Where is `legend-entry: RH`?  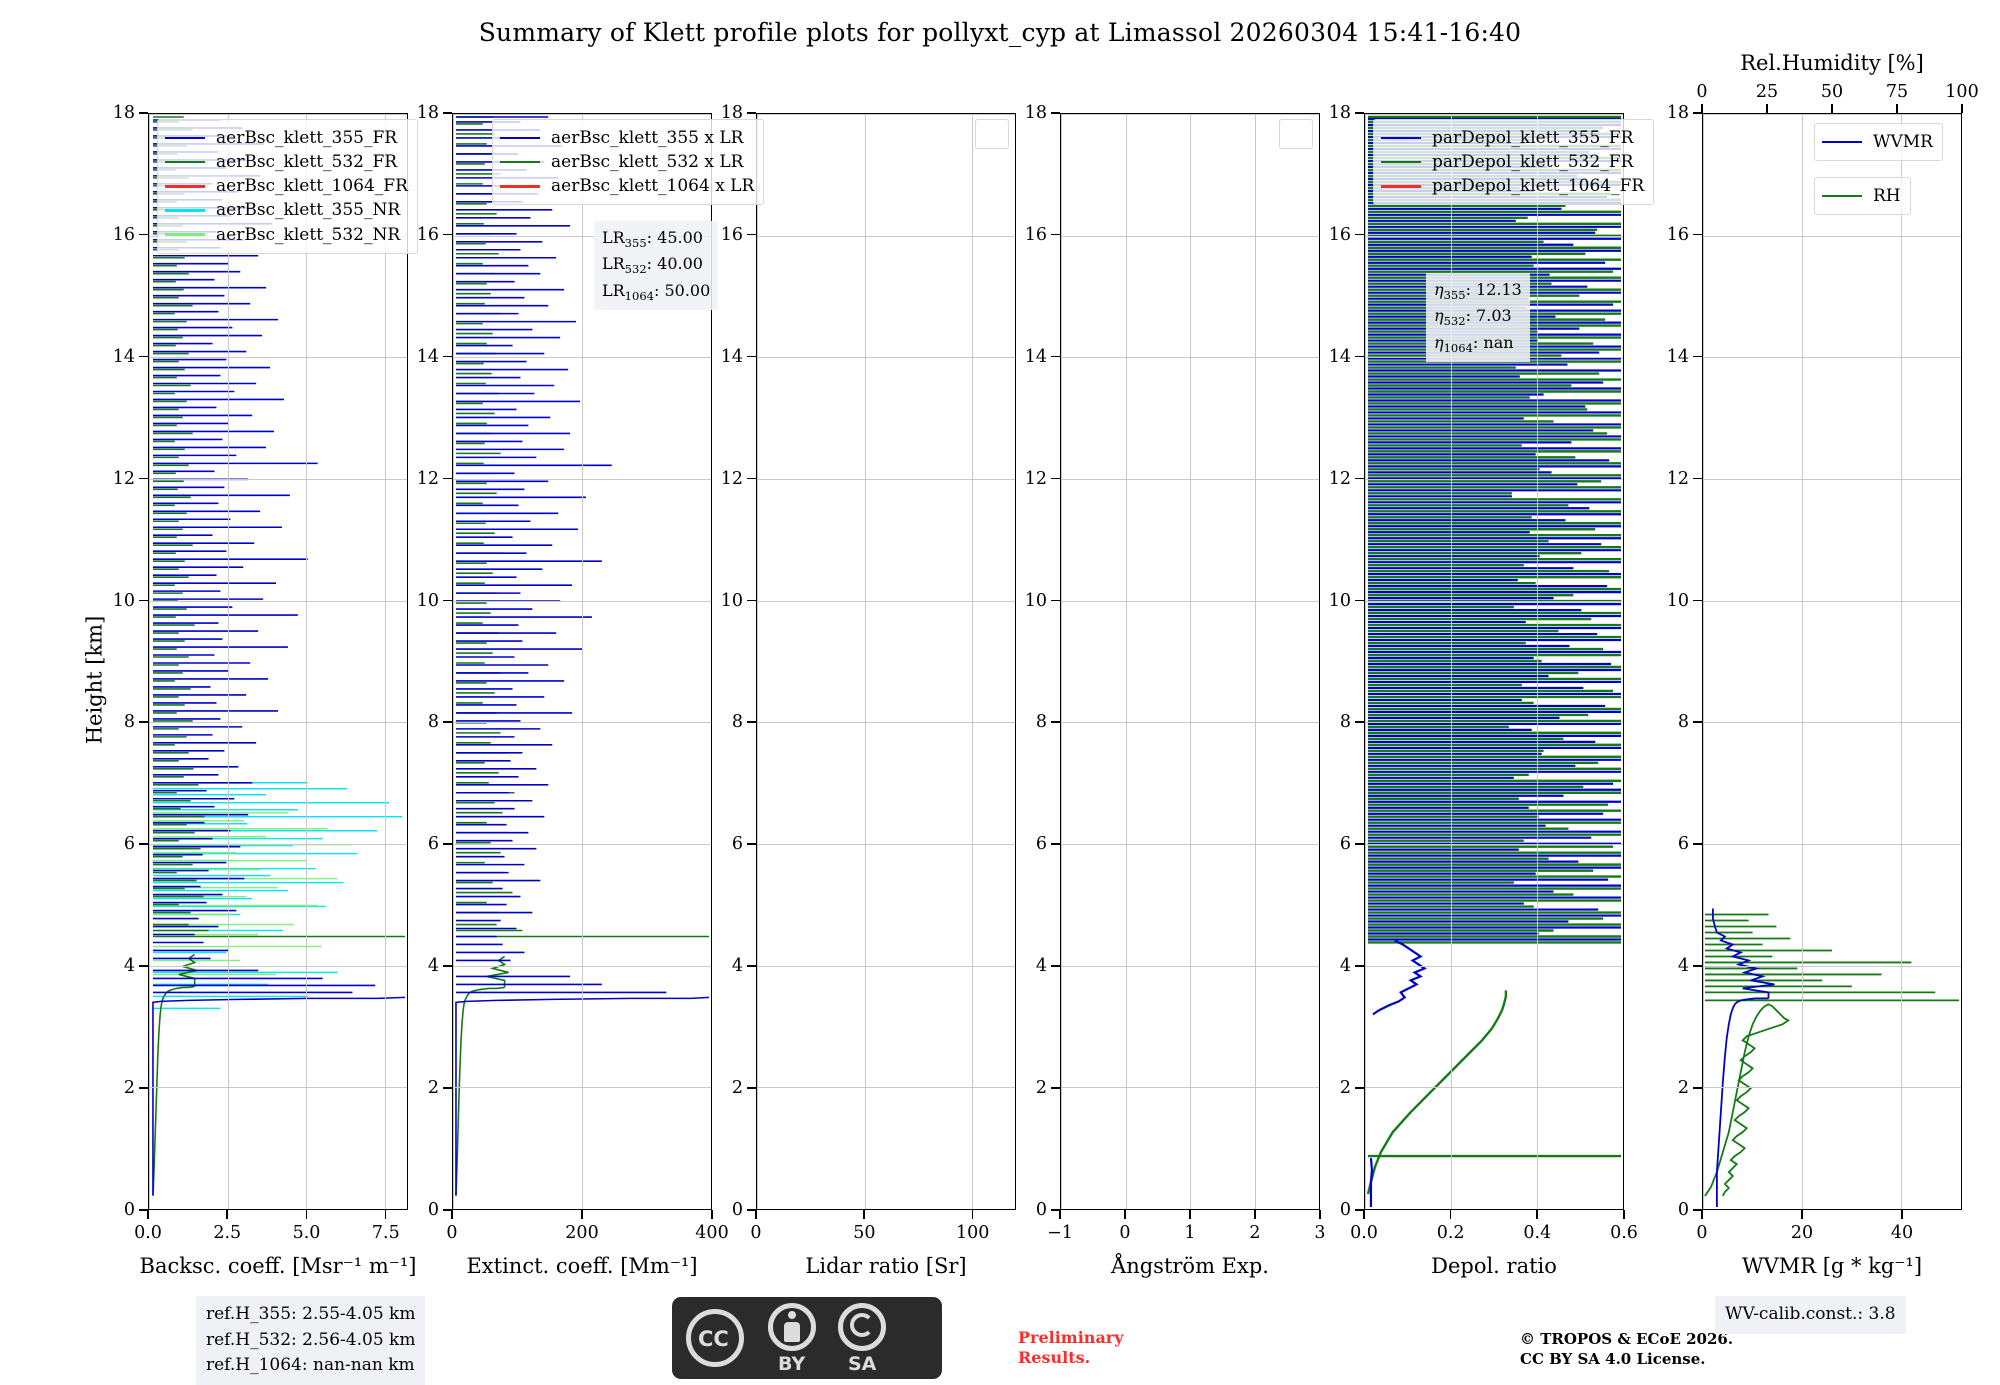 legend-entry: RH is located at coordinates (1861, 196).